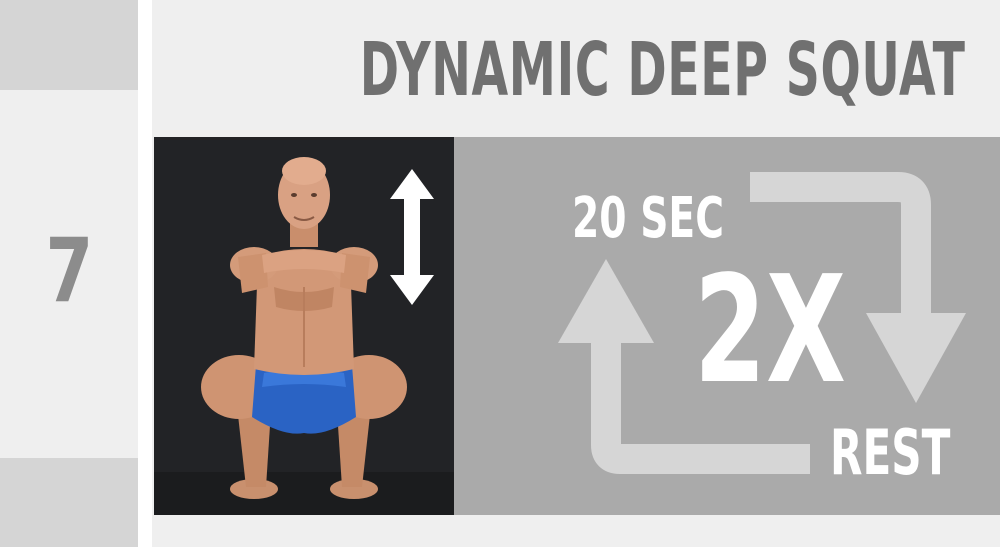  I want to click on step-number: 7, so click(69, 270).